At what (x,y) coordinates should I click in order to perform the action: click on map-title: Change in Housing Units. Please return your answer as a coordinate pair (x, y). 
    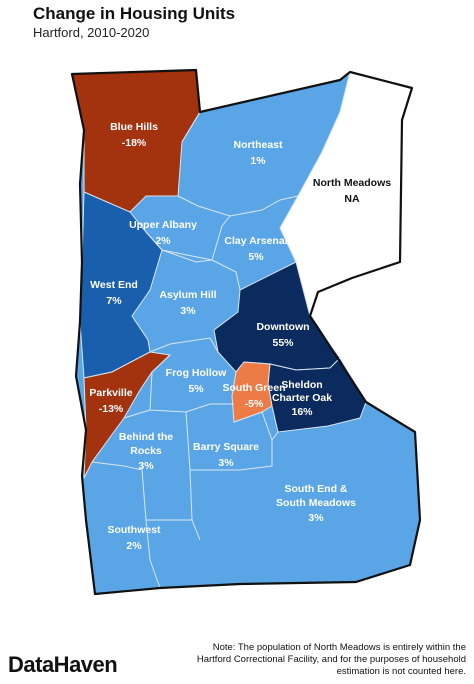
    Looking at the image, I should click on (134, 13).